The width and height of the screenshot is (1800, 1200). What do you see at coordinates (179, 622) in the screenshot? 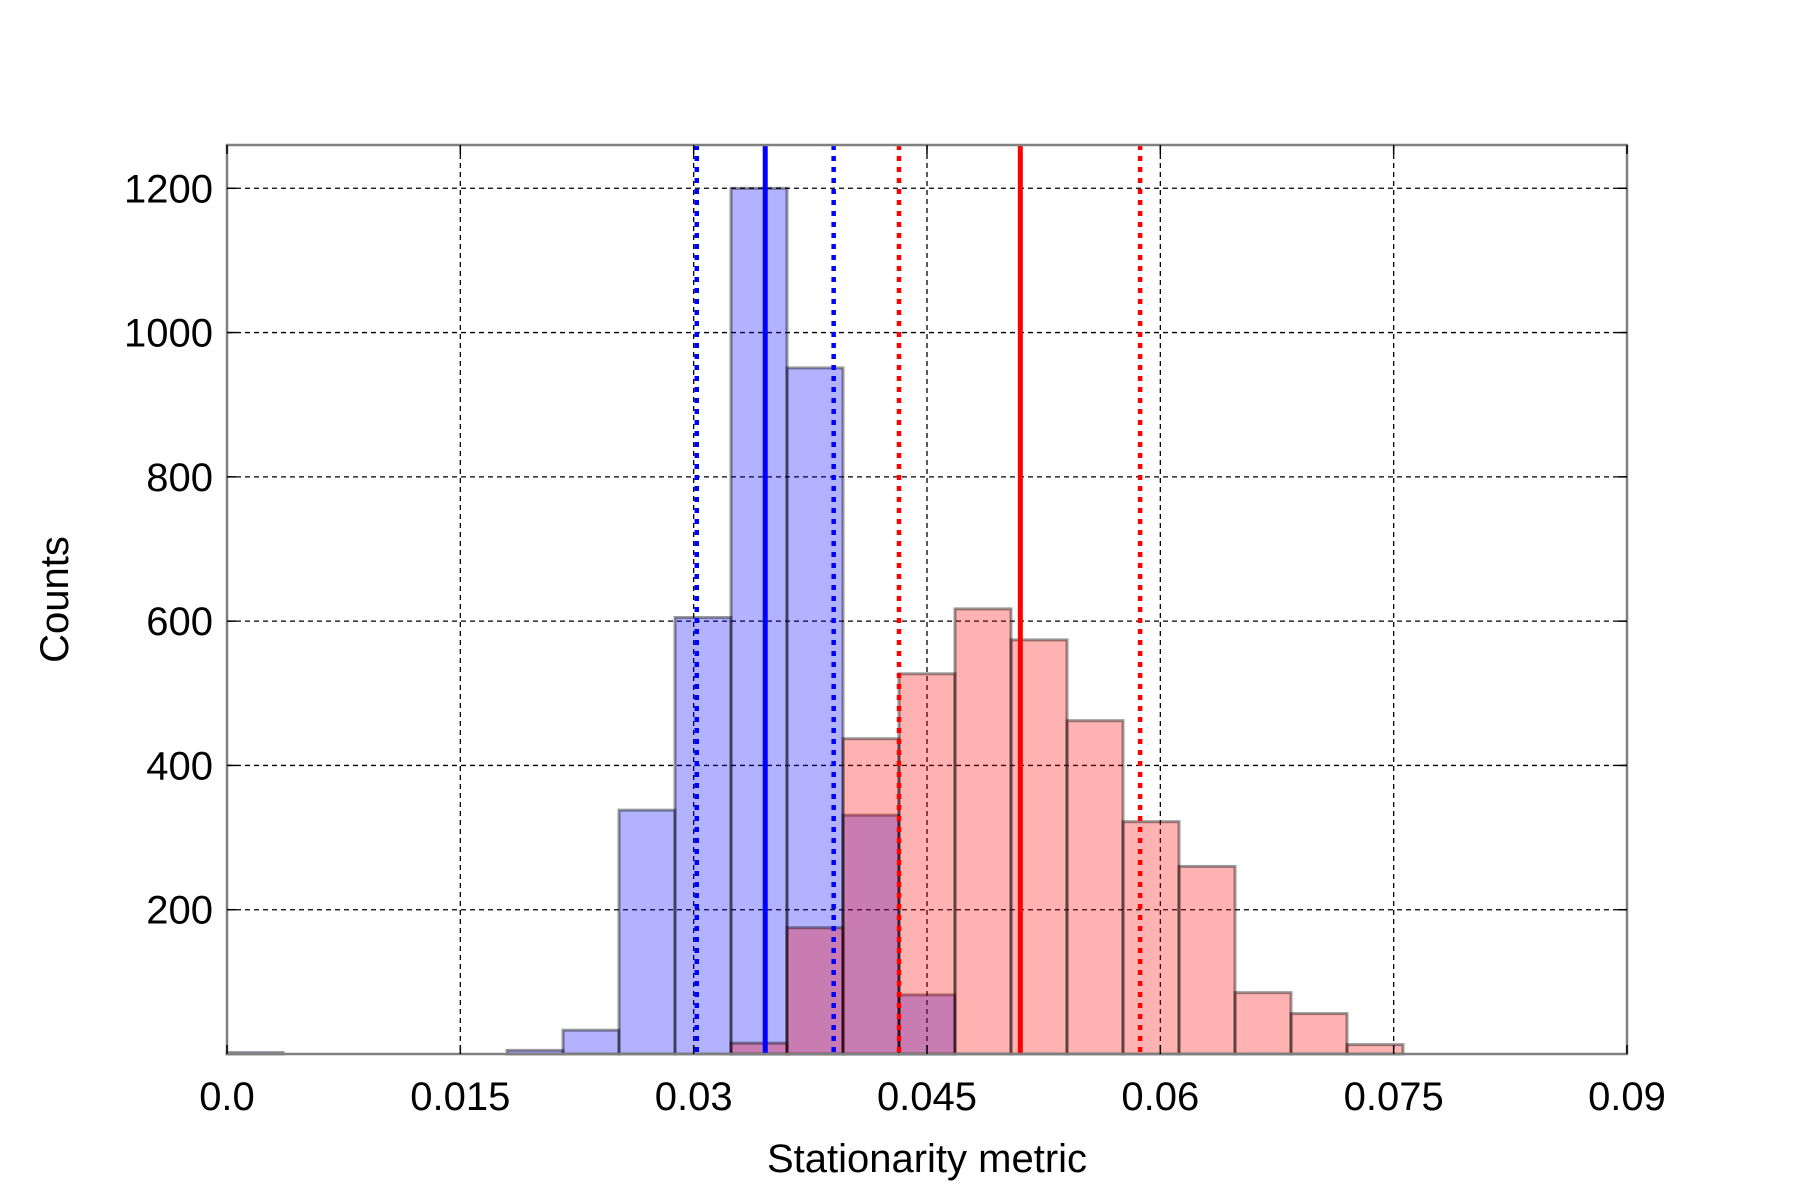
I see `y-tick-label: 600` at bounding box center [179, 622].